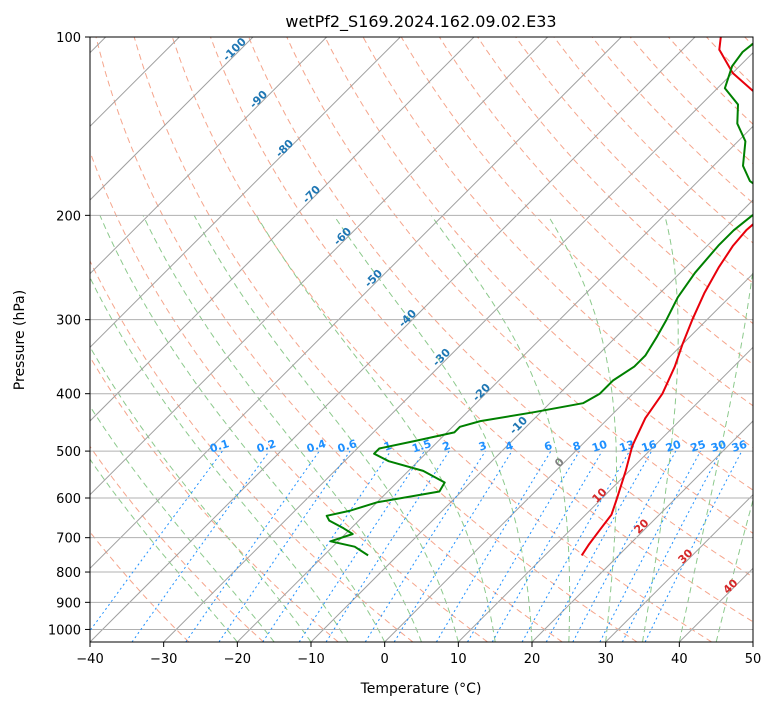 Image resolution: width=775 pixels, height=708 pixels. What do you see at coordinates (605, 659) in the screenshot?
I see `x-tick-label: 30` at bounding box center [605, 659].